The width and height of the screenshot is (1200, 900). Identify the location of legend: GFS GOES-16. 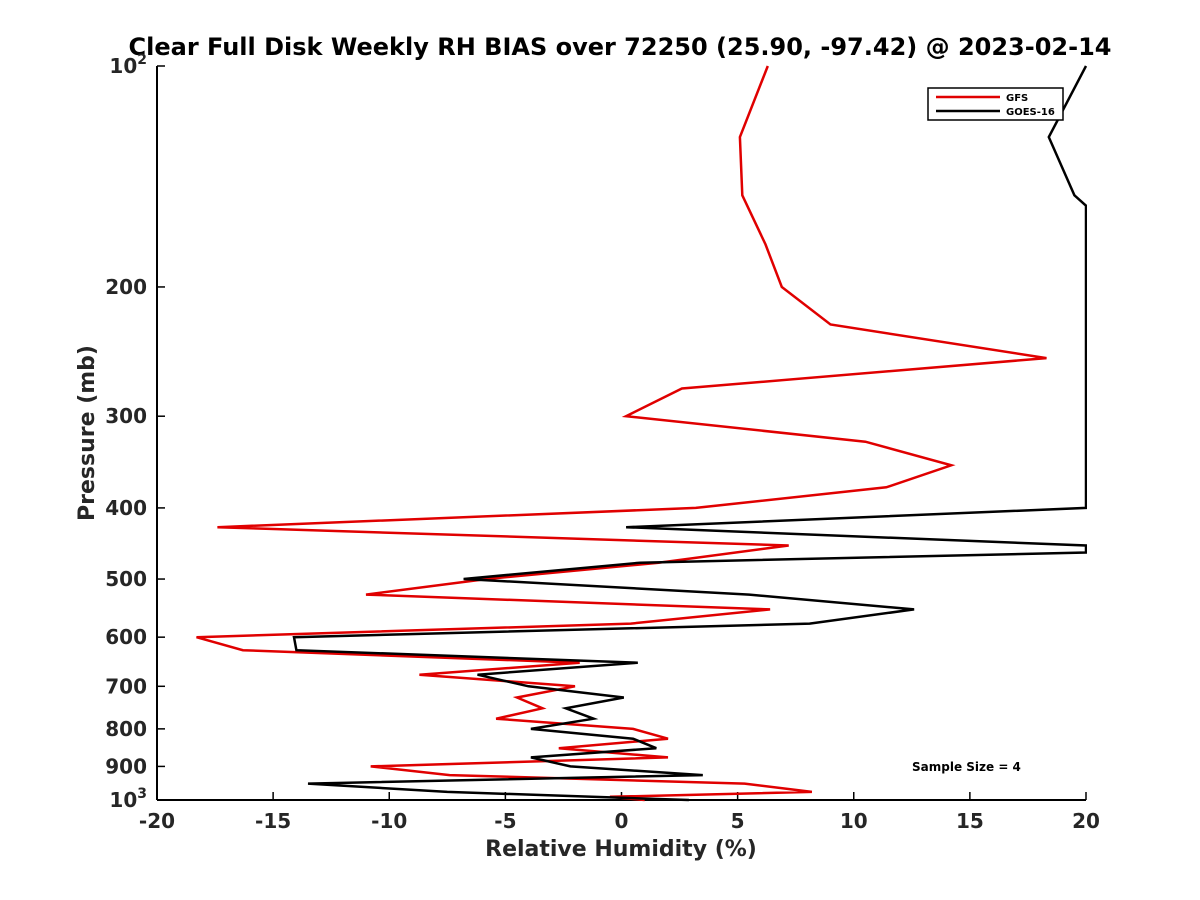
(995, 104).